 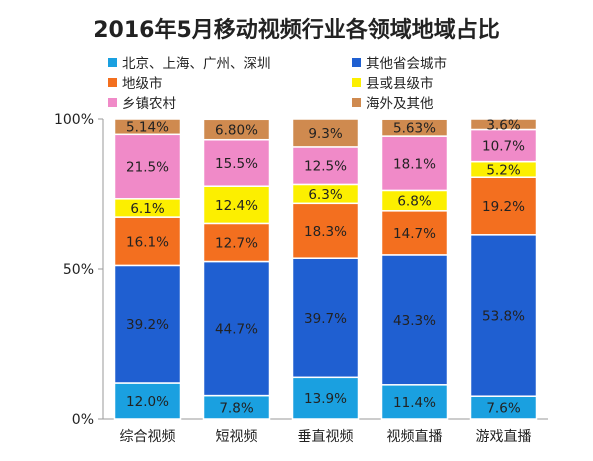 I want to click on x-tick-label: 垂直视频, so click(x=326, y=436).